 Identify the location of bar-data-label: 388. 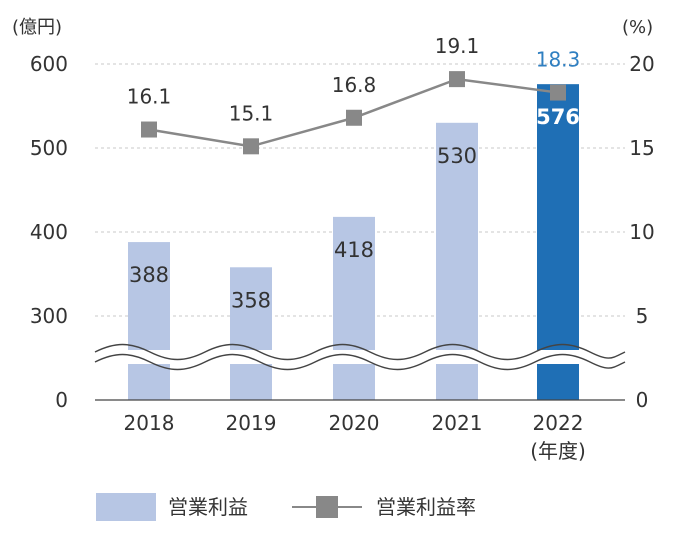
(149, 275).